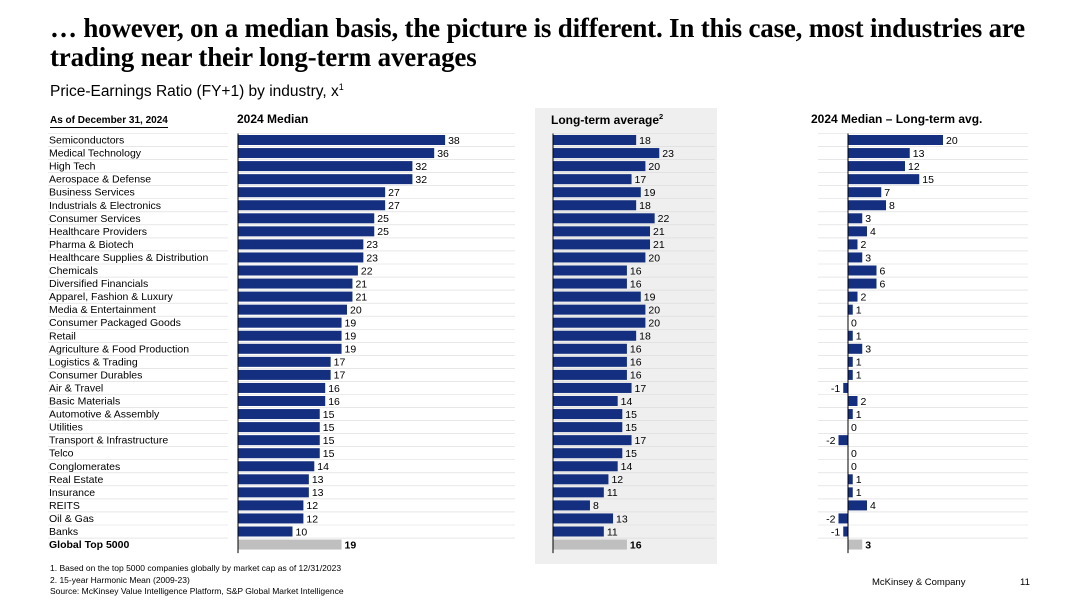  I want to click on category-label: Consumer Services, so click(95, 219).